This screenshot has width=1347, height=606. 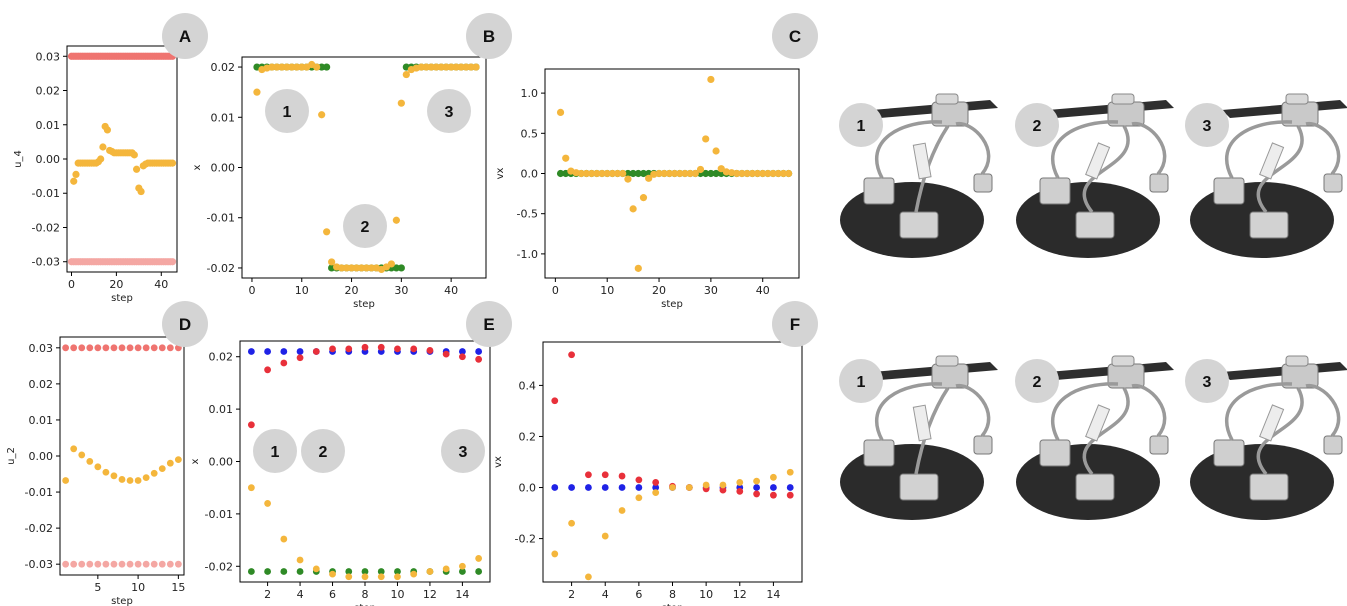 I want to click on y-tick-label: 0.00, so click(x=41, y=456).